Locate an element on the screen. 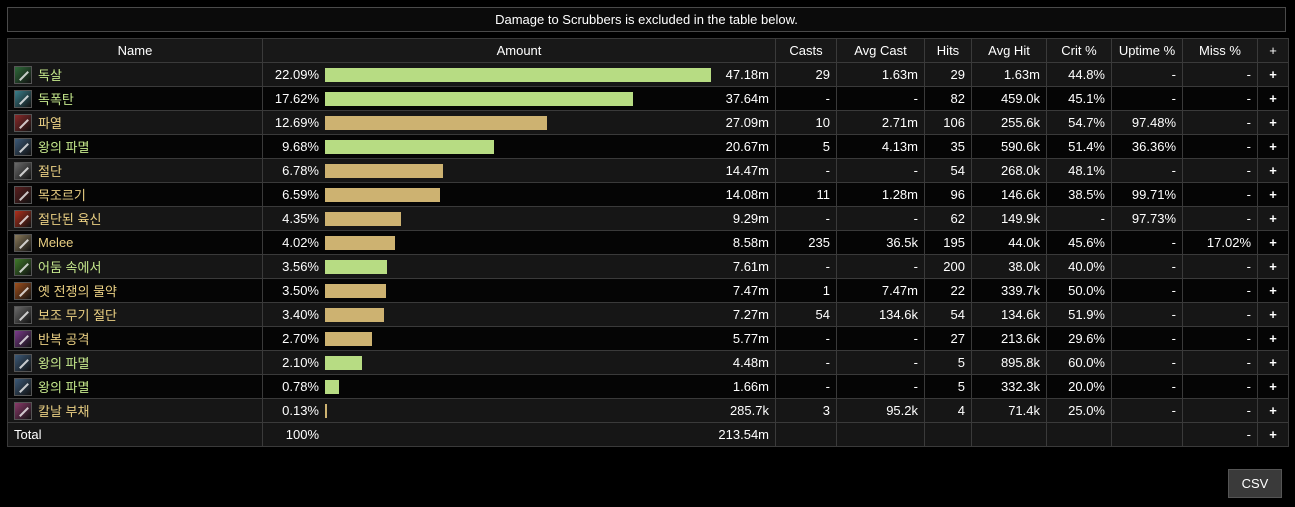 The image size is (1295, 507). amount-cell: 3.40% 7.27m is located at coordinates (519, 314).